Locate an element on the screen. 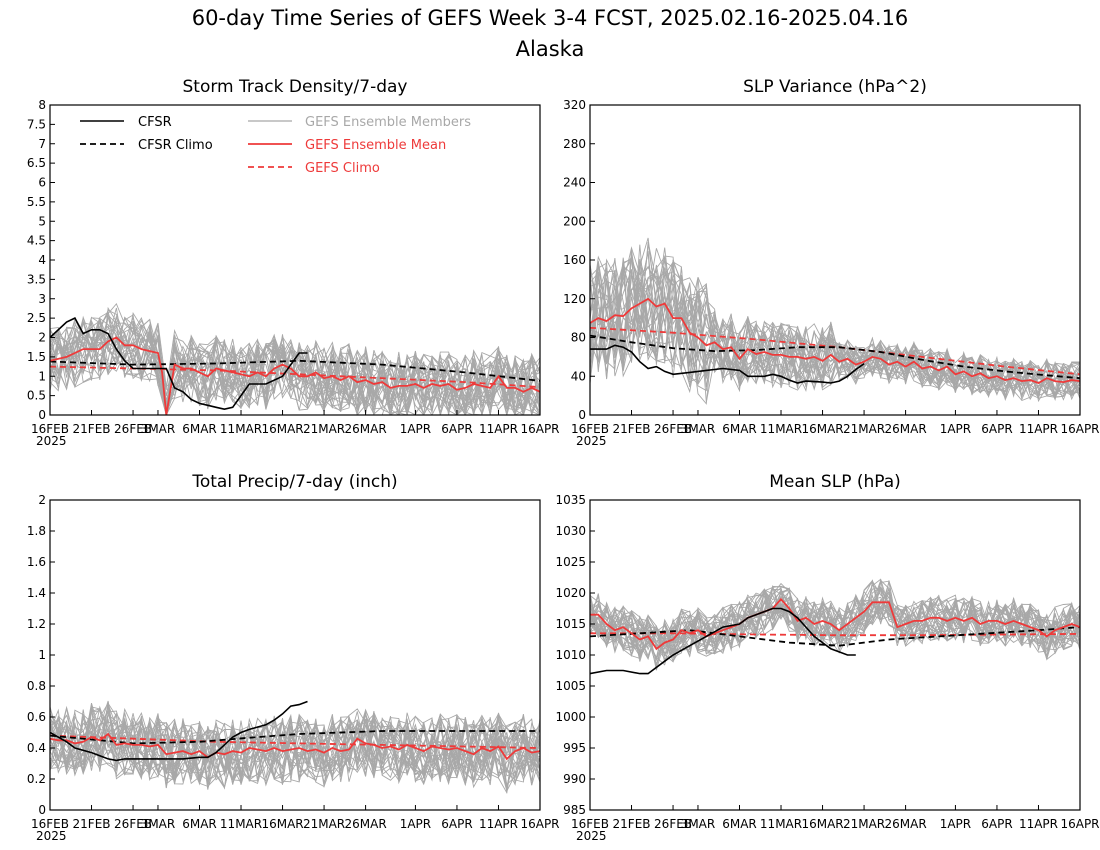  y-tick-label: 995 is located at coordinates (574, 748).